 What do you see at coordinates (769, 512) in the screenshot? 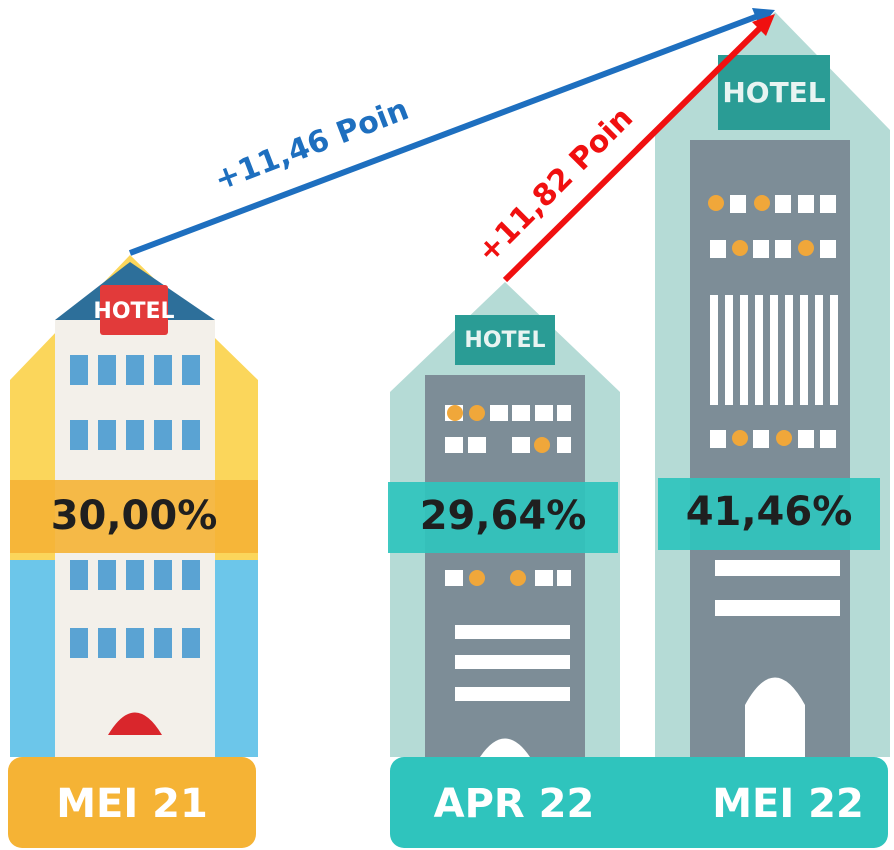
I see `value-label: 41,46%` at bounding box center [769, 512].